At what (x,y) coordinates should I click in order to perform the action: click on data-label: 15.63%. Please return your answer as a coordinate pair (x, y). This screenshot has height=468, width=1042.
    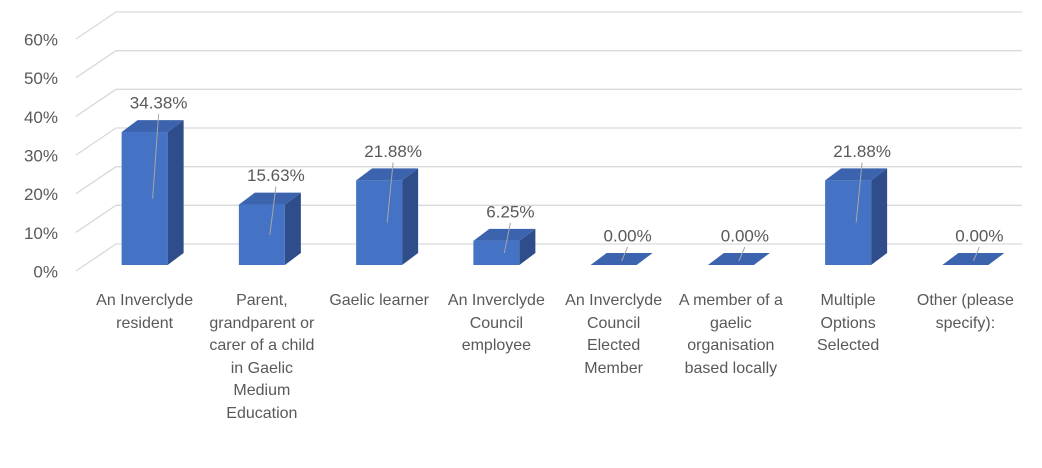
    Looking at the image, I should click on (276, 175).